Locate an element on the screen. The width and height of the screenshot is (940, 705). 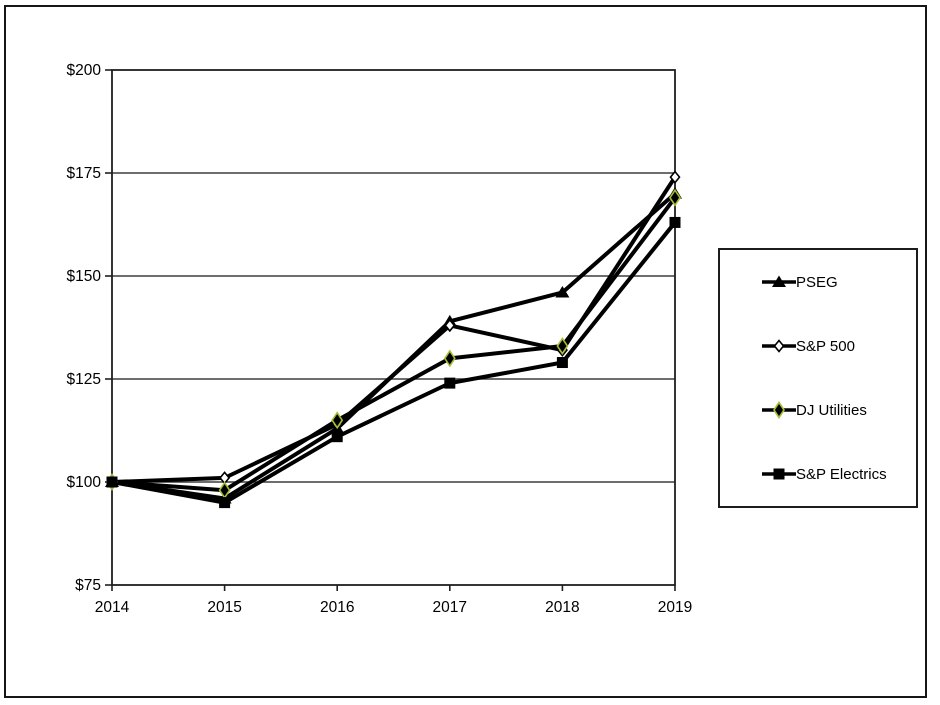
legend-label-pseg: PSEG is located at coordinates (817, 282).